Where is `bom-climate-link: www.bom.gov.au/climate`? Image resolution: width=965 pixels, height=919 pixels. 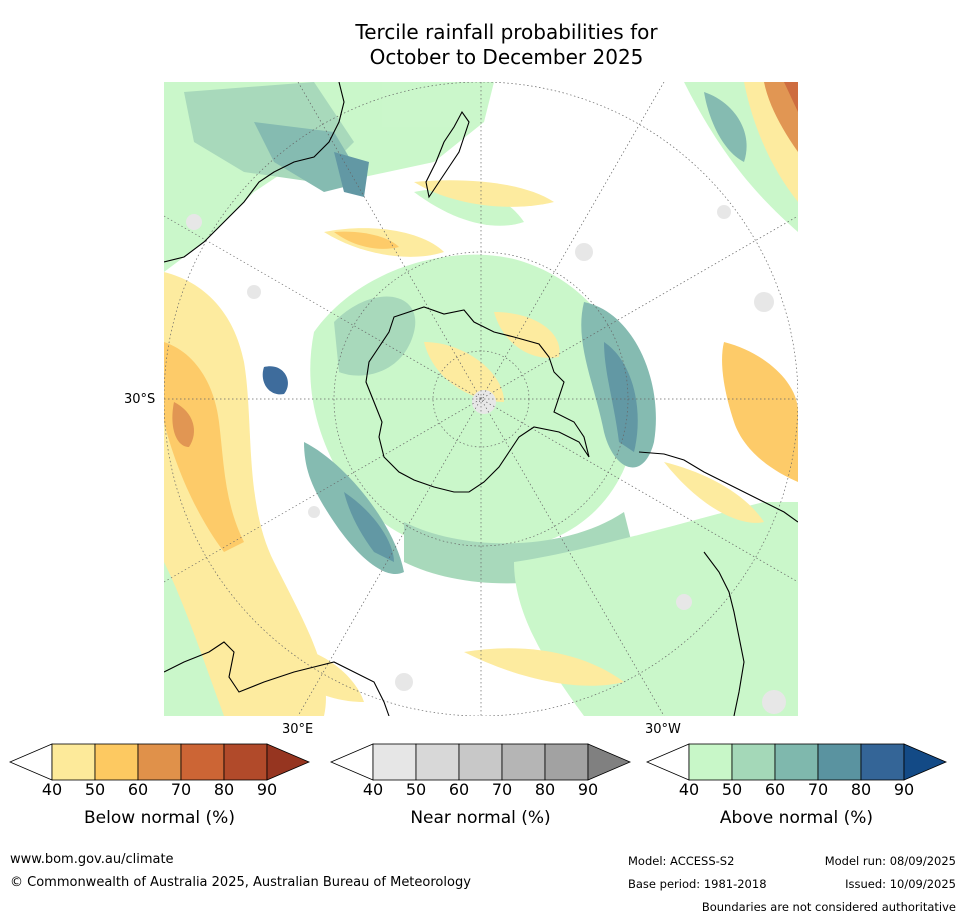 bom-climate-link: www.bom.gov.au/climate is located at coordinates (92, 859).